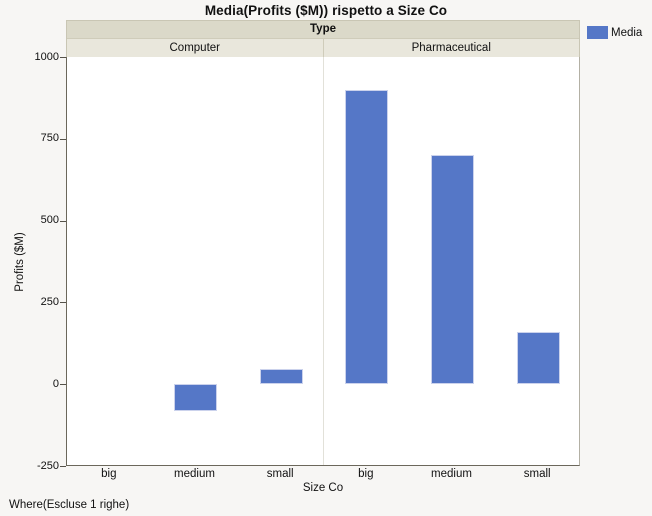 The width and height of the screenshot is (652, 516). Describe the element at coordinates (69, 505) in the screenshot. I see `where-clause: Where(Escluse 1 righe)` at that location.